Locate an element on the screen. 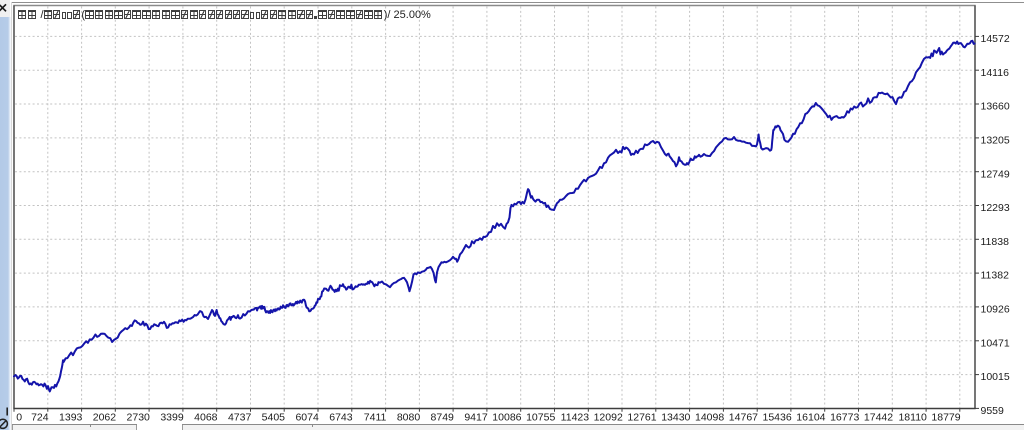  svg-text: 13205 is located at coordinates (995, 141).